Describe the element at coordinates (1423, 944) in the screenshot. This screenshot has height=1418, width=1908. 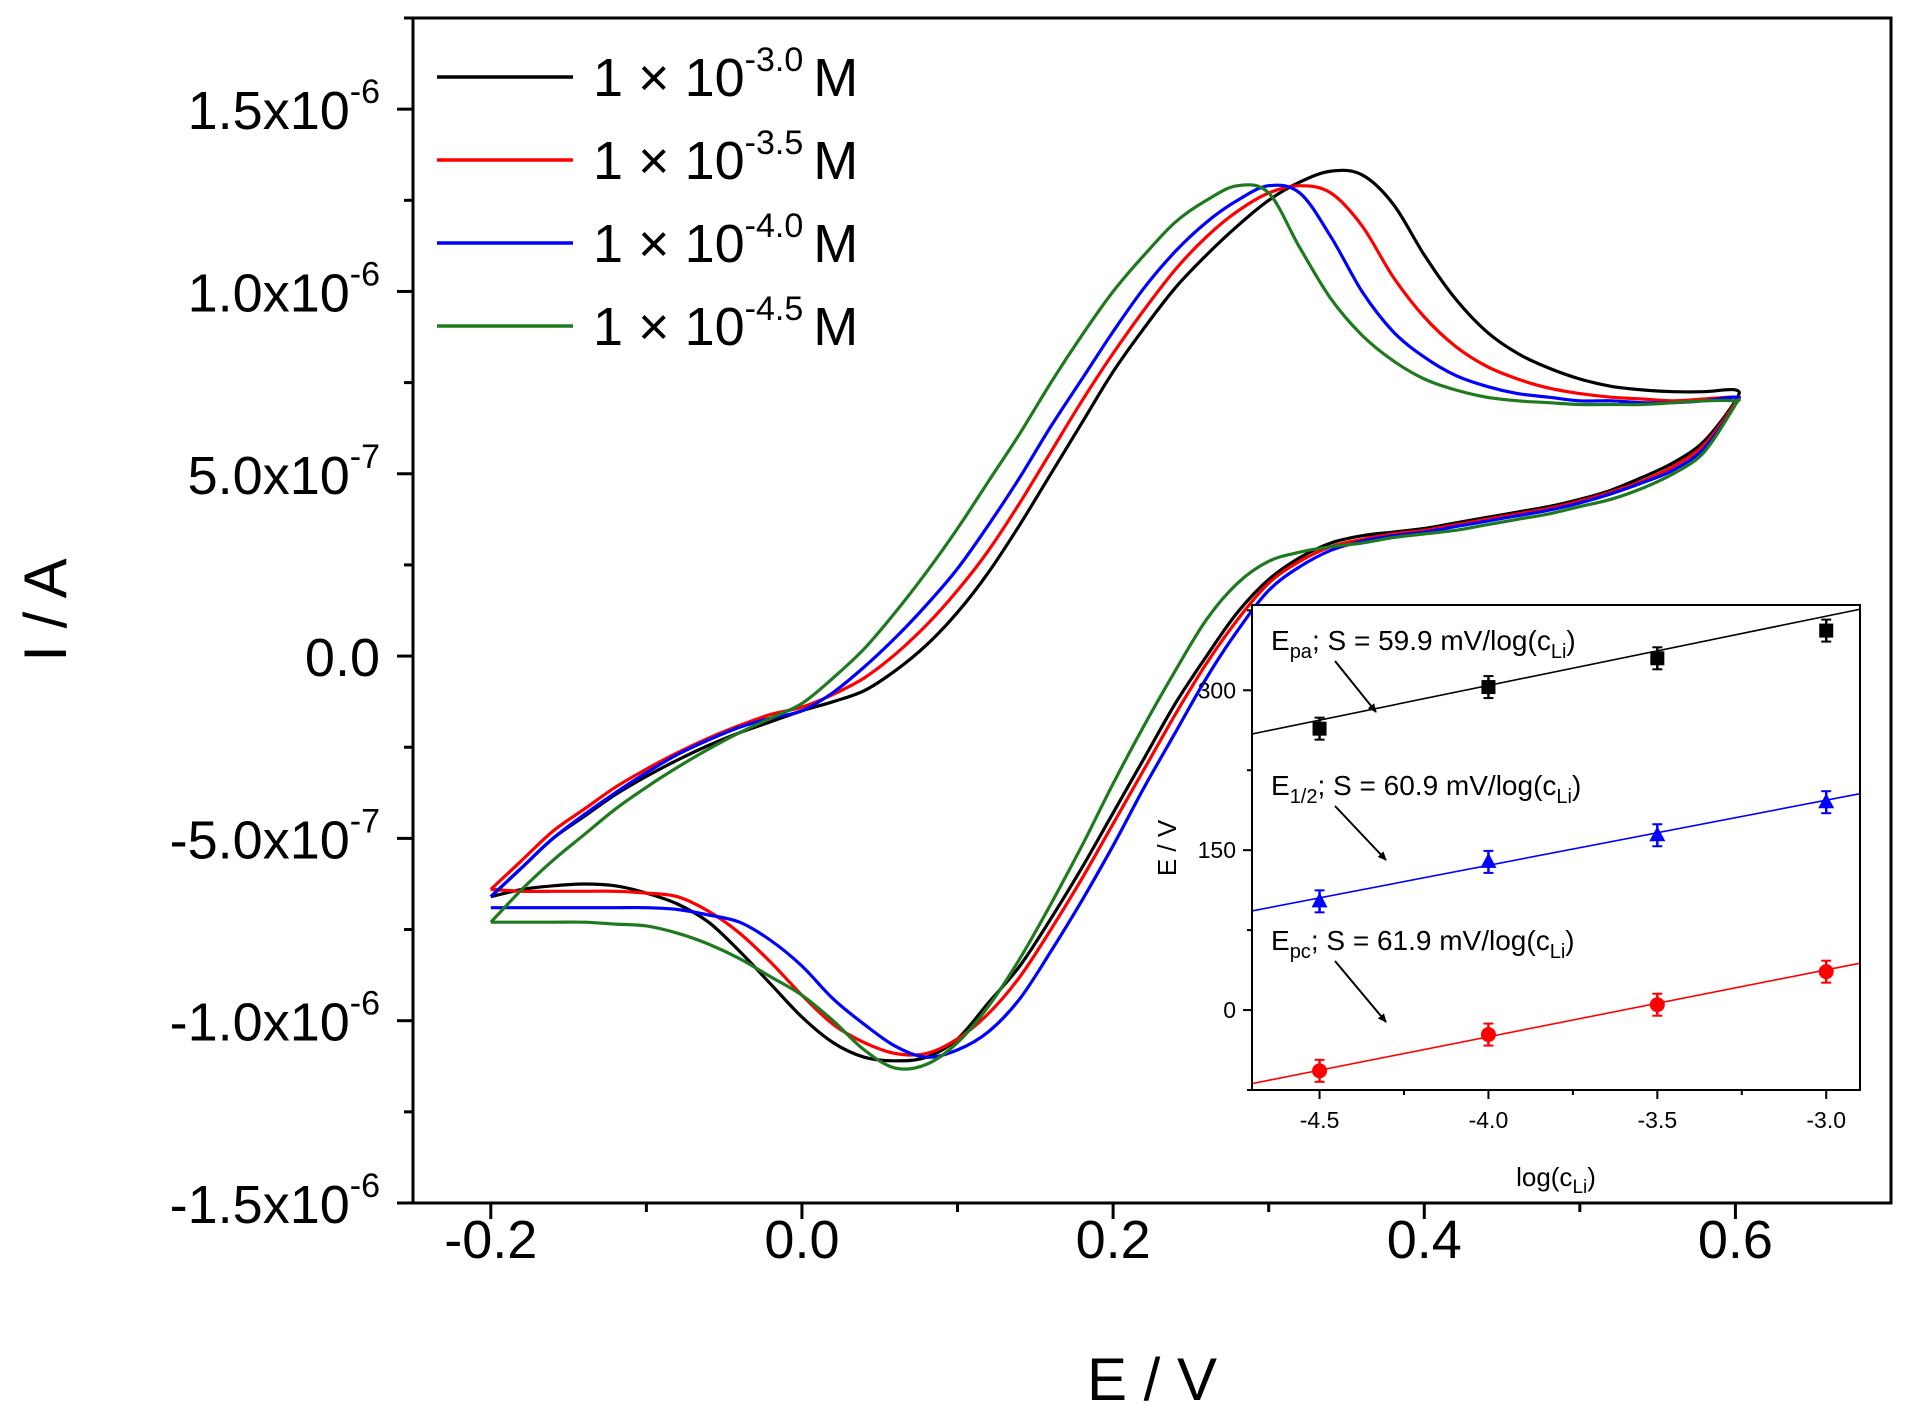
I see `inset-annotation-label: Epc; S = 61.9 mV/log(cLi)` at that location.